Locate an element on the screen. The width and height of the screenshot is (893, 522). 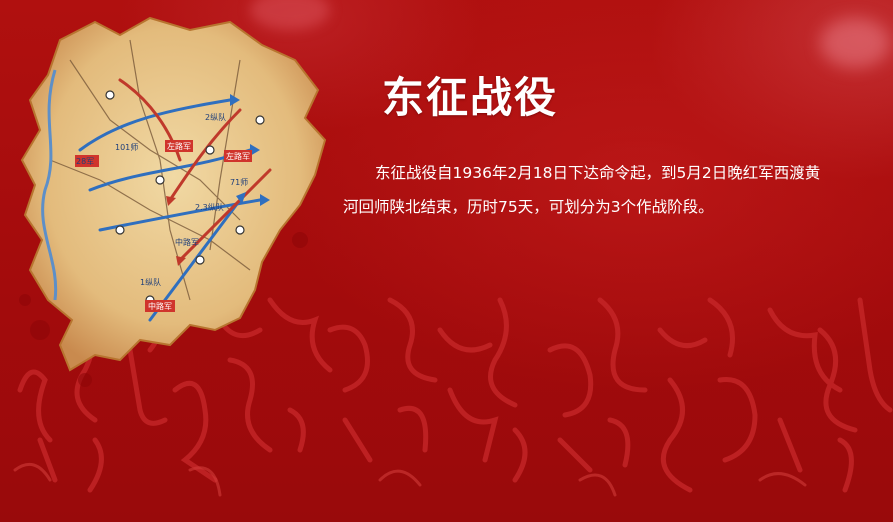
map-label: 1纵队 is located at coordinates (150, 282).